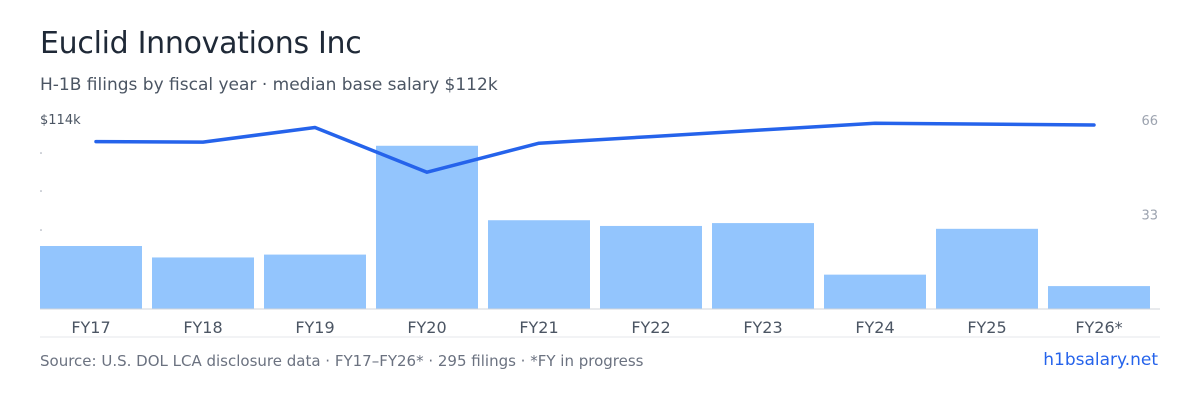  Describe the element at coordinates (315, 281) in the screenshot. I see `bar-fy19` at that location.